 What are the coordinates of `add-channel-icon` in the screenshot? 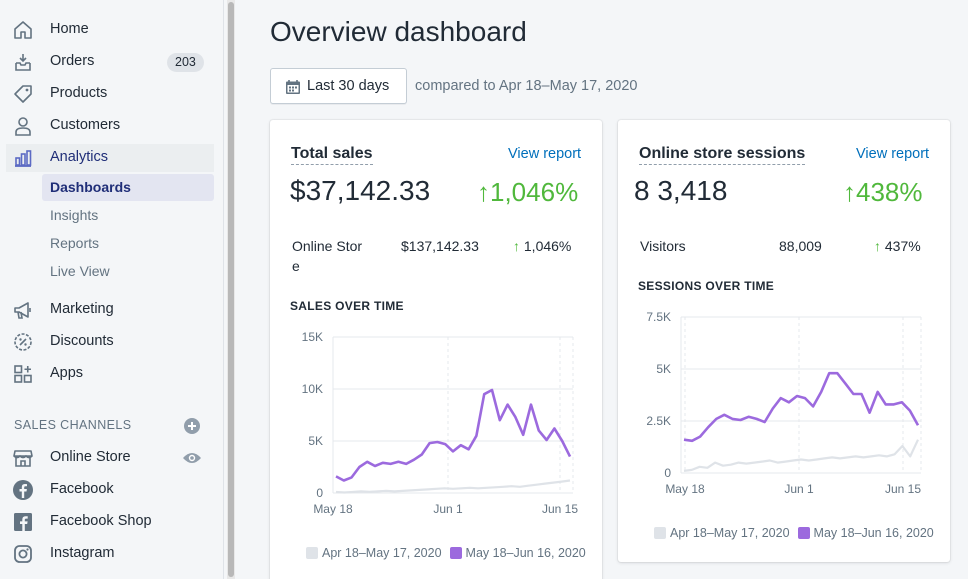 It's located at (192, 426).